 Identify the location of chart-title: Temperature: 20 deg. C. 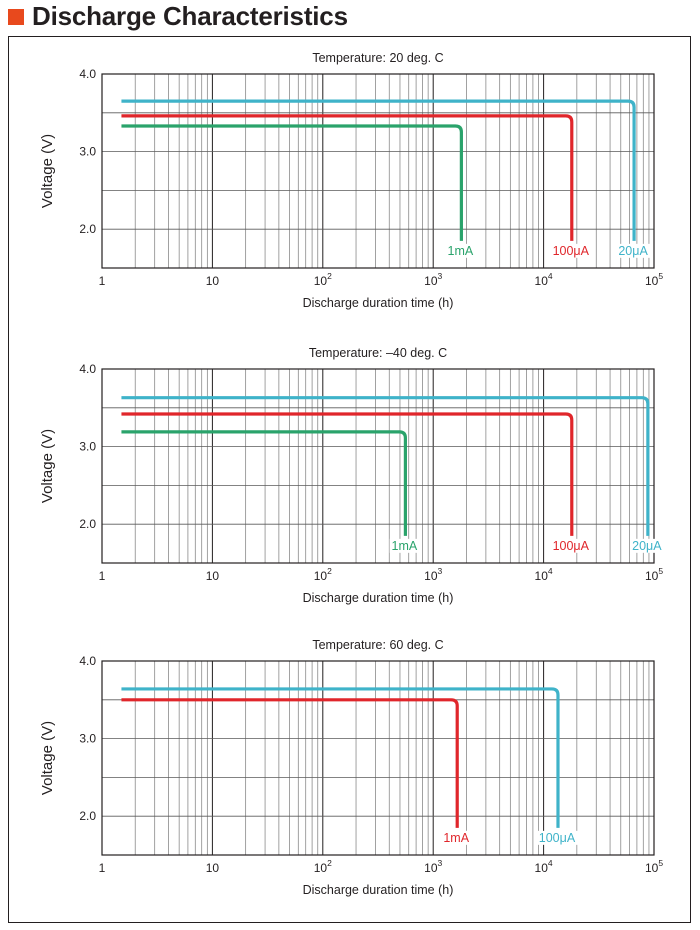
(377, 58).